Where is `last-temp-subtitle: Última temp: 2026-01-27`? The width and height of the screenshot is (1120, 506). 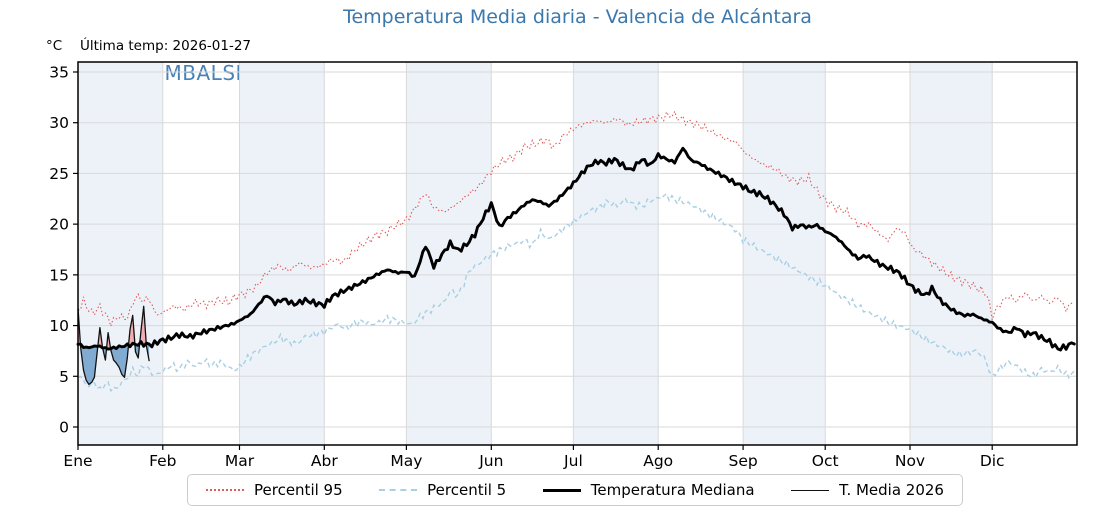
last-temp-subtitle: Última temp: 2026-01-27 is located at coordinates (166, 46).